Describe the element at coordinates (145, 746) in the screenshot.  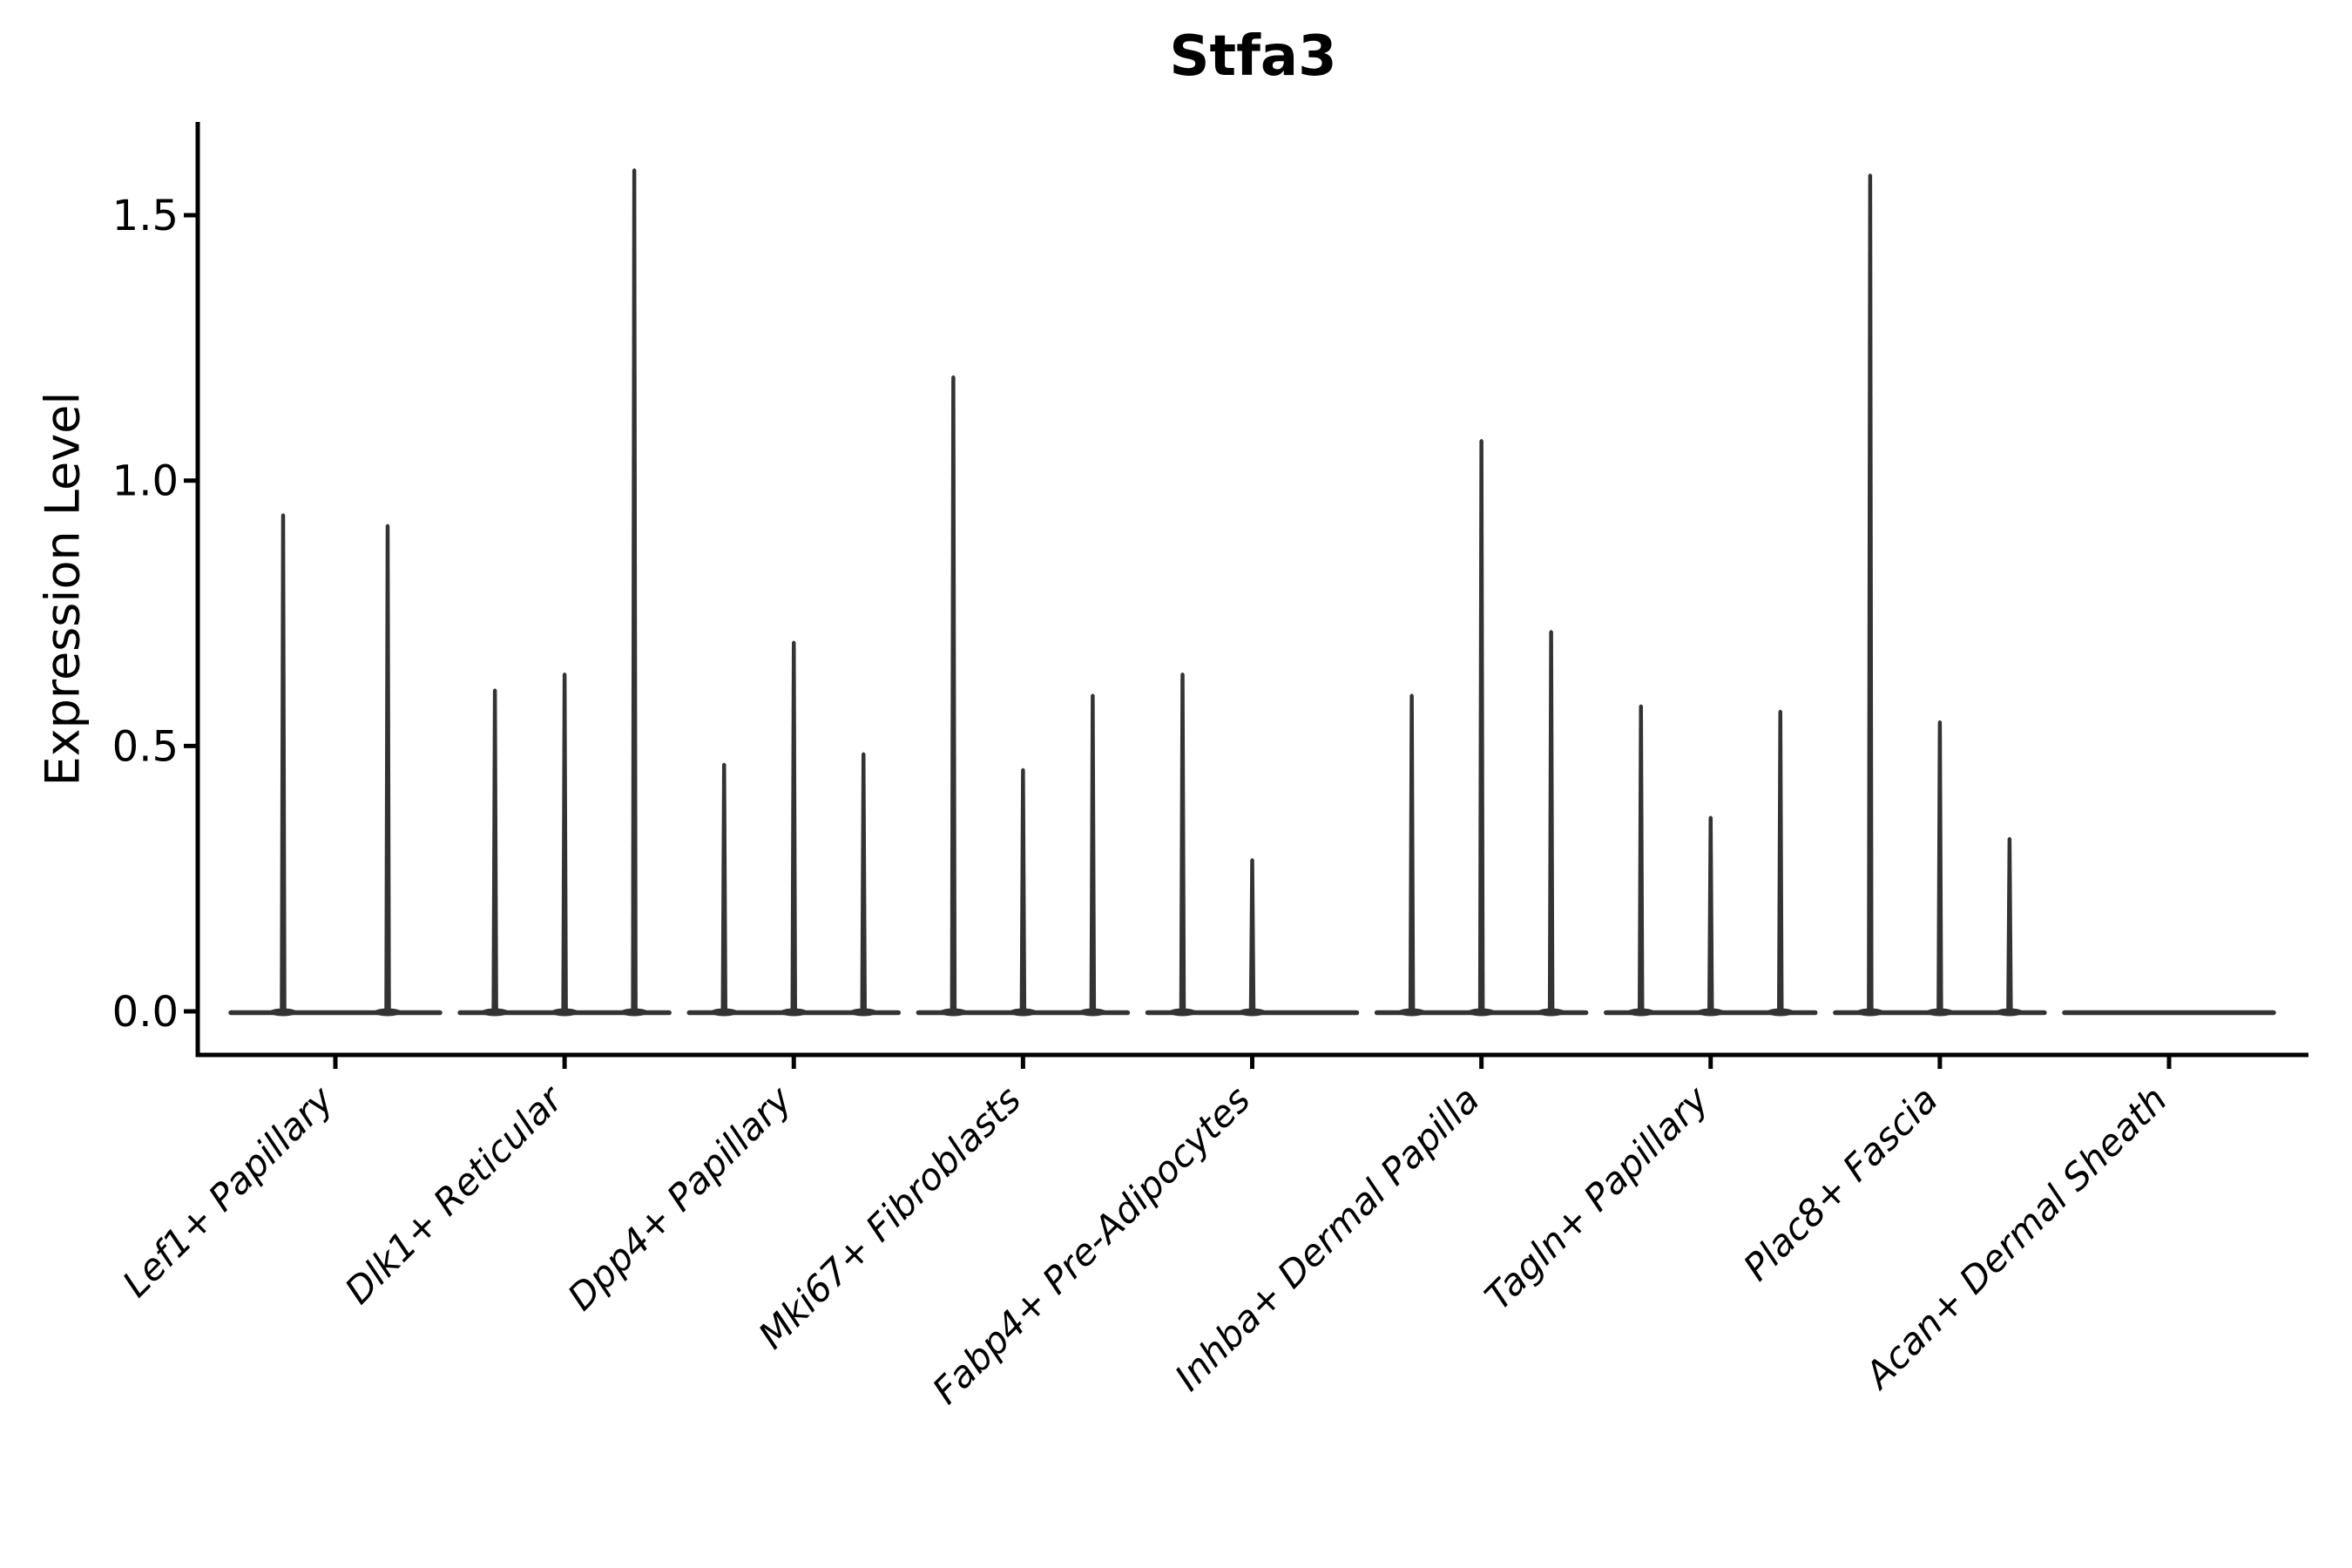
I see `y-tick-label: 0.5` at that location.